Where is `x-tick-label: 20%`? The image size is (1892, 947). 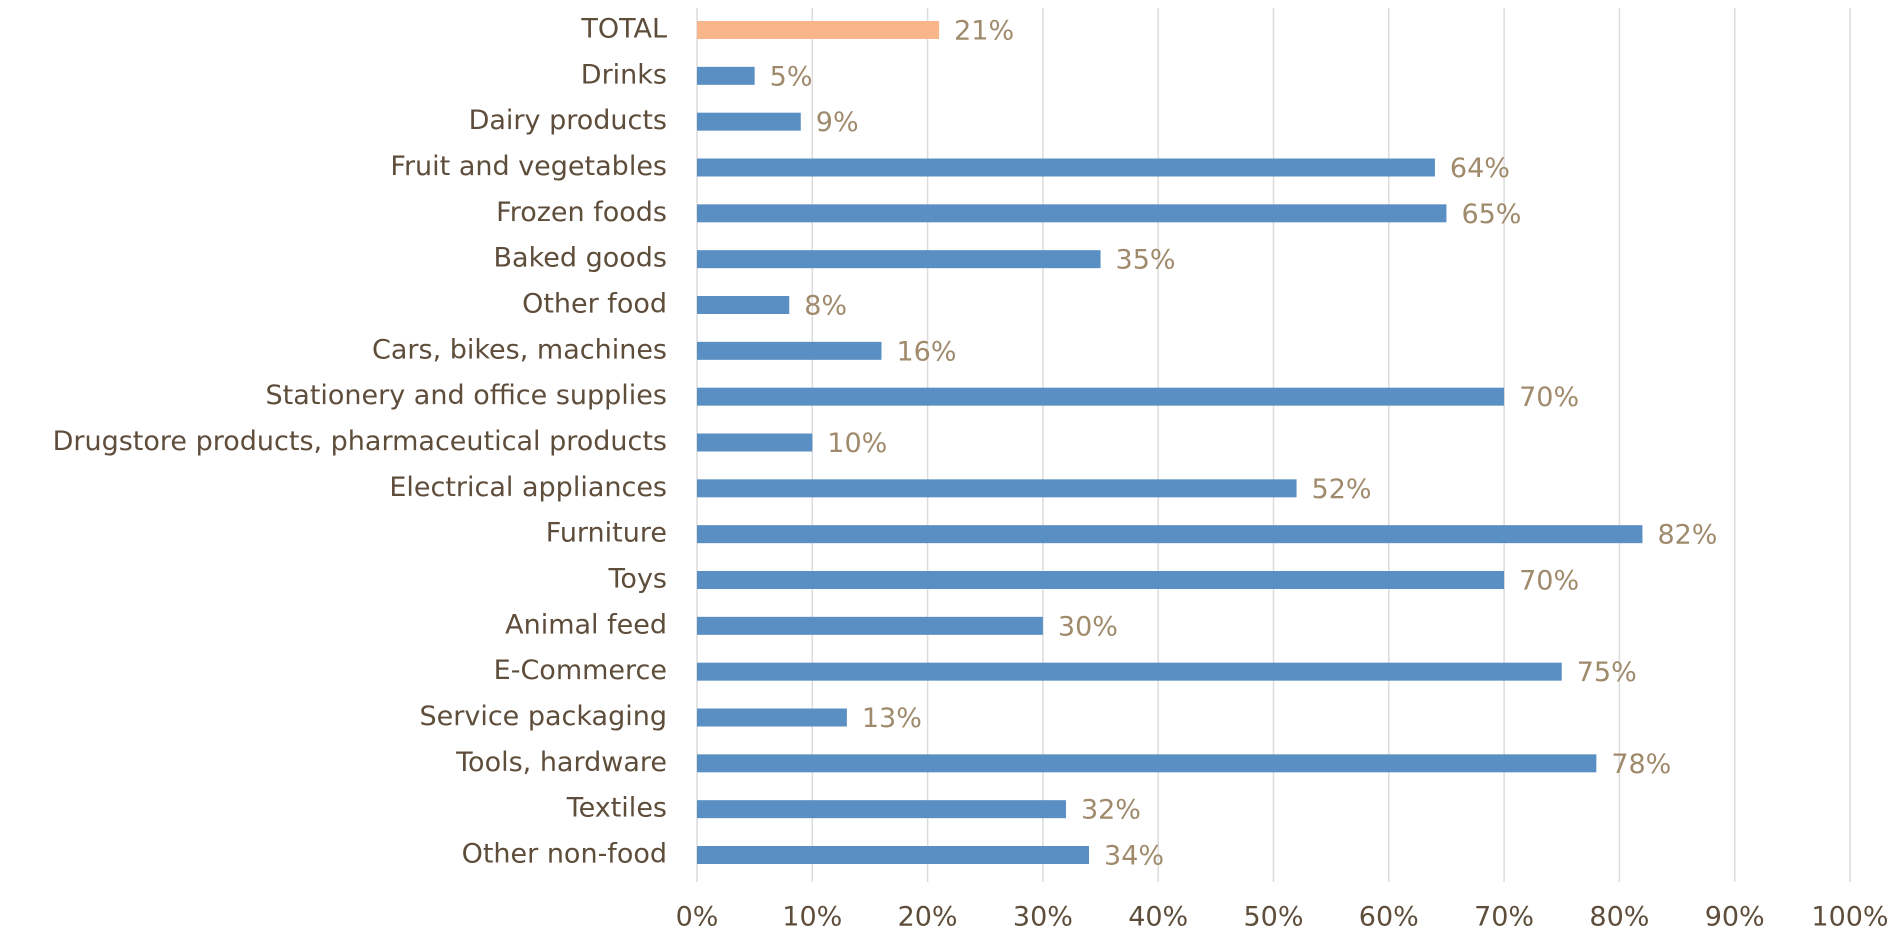 x-tick-label: 20% is located at coordinates (928, 917).